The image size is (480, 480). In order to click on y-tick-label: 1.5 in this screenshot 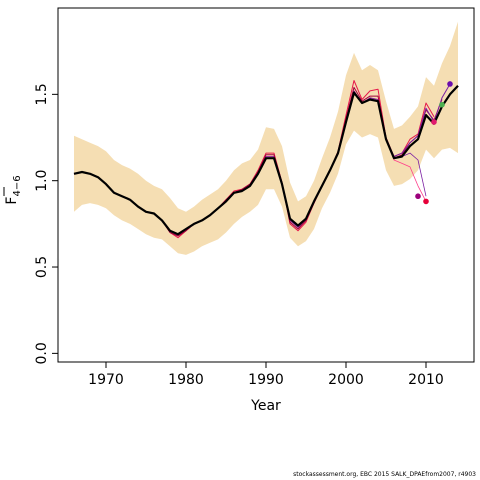, I will do `click(42, 94)`.